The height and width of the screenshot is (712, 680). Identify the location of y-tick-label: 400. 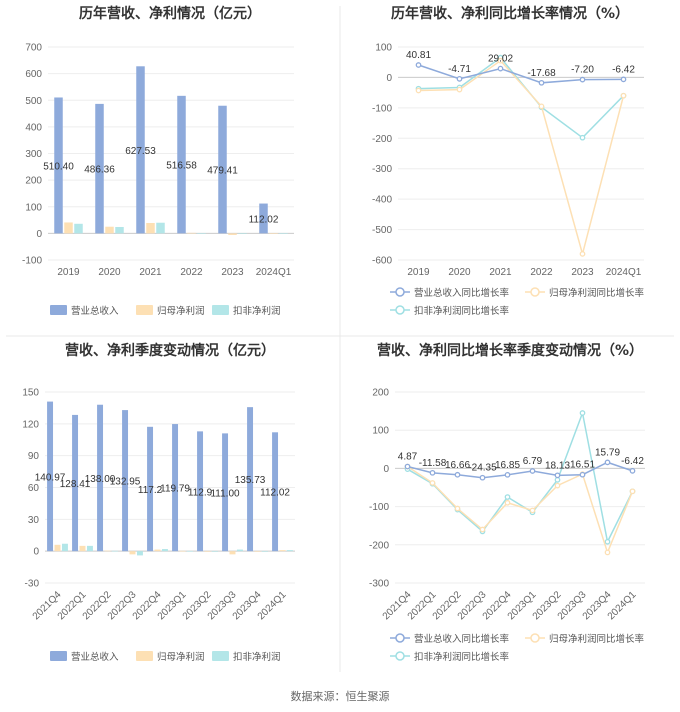
(33, 127).